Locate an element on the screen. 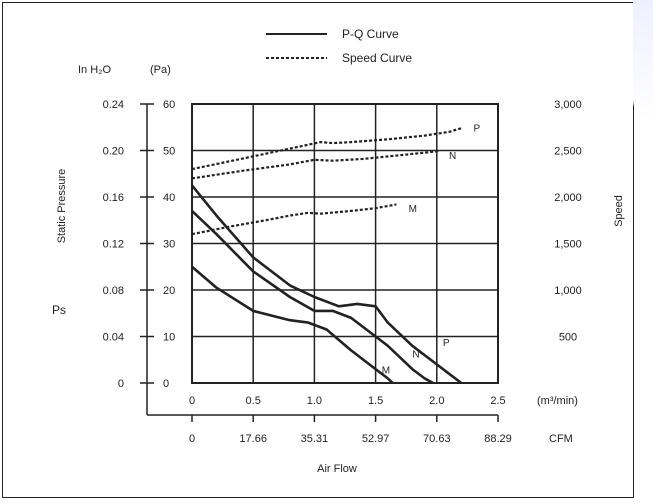 Image resolution: width=653 pixels, height=504 pixels. unit-inh2o: In H₂O is located at coordinates (94, 70).